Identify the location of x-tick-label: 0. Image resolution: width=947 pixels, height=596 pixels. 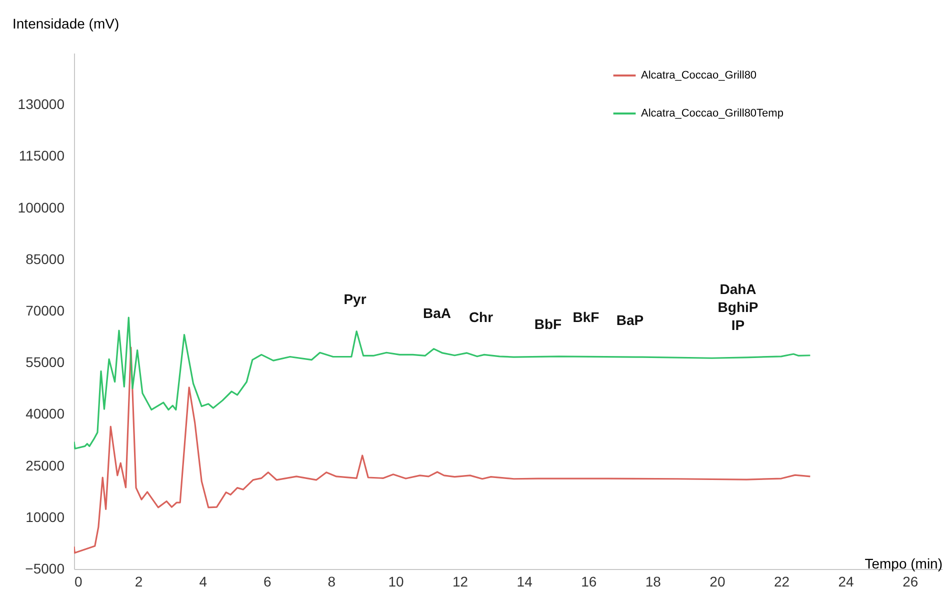
(78, 582).